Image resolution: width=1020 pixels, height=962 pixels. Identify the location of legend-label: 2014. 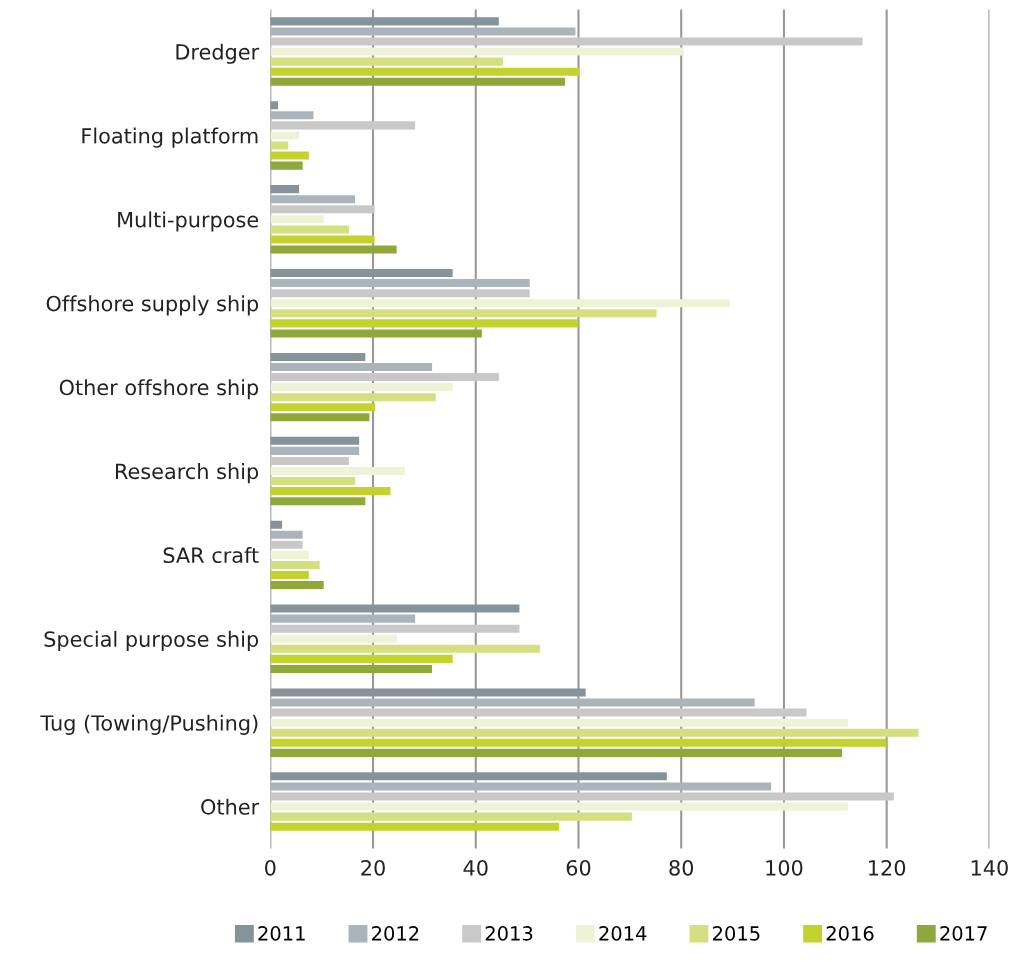
(623, 933).